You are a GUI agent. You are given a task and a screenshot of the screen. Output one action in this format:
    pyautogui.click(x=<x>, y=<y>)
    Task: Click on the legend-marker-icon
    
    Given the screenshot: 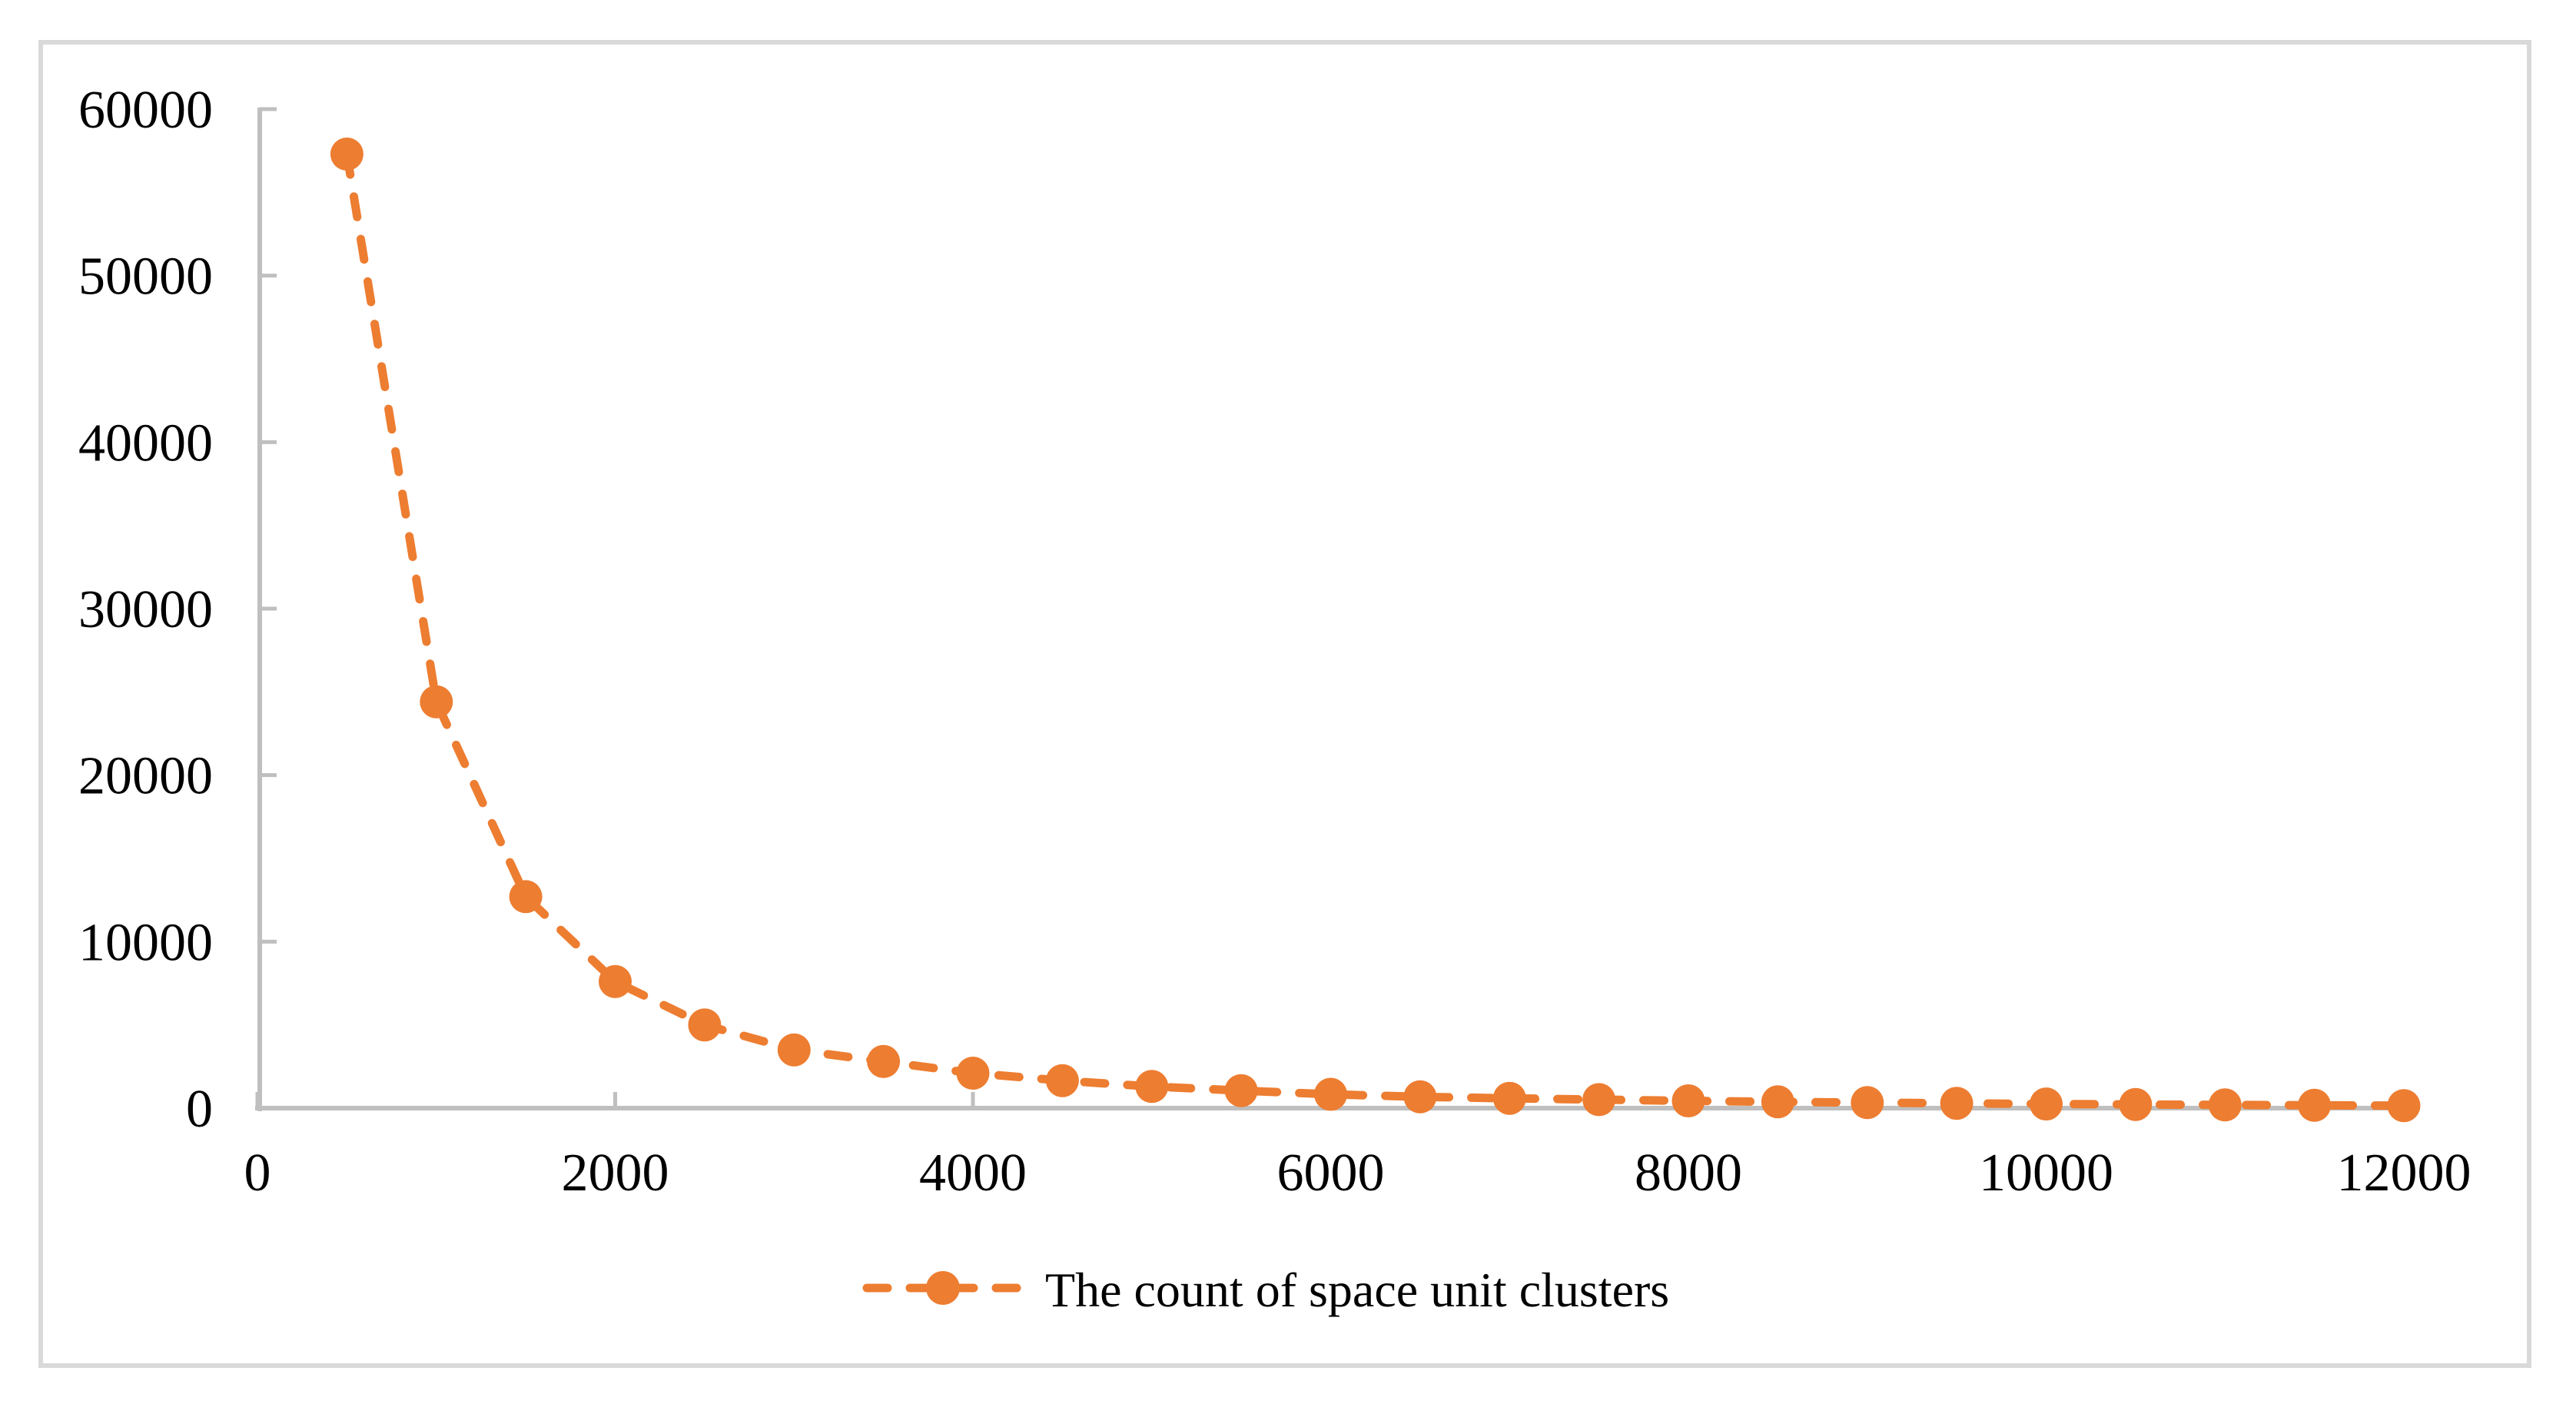 What is the action you would take?
    pyautogui.click(x=943, y=1288)
    